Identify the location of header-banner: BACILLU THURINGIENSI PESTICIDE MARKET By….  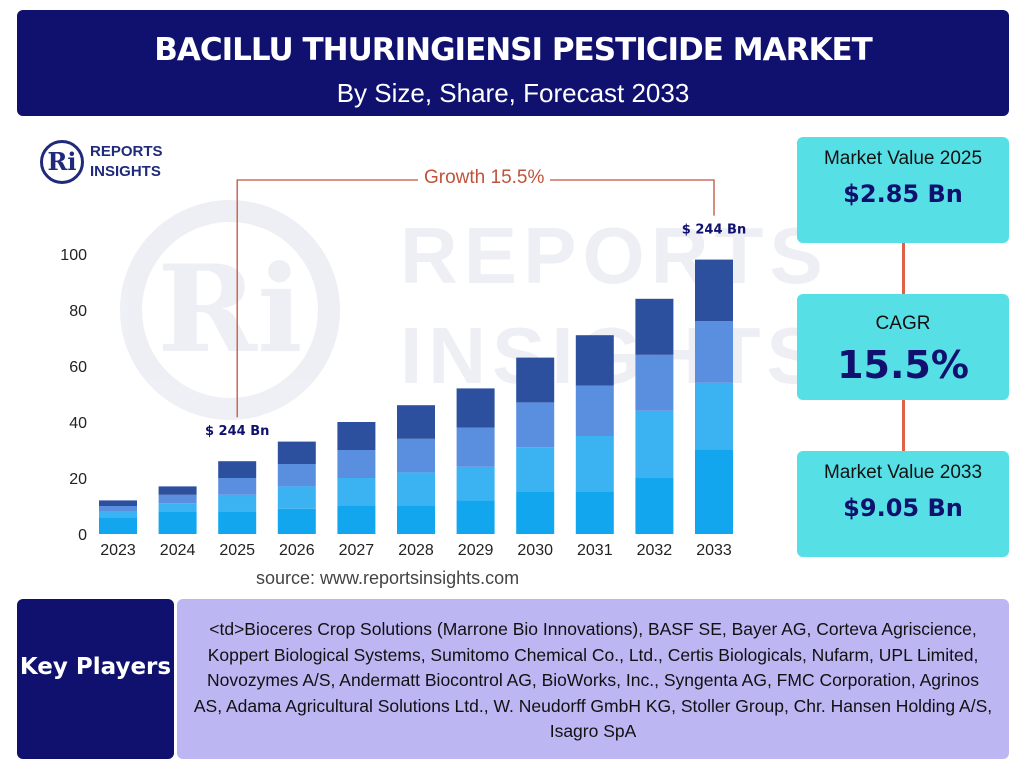
(513, 63).